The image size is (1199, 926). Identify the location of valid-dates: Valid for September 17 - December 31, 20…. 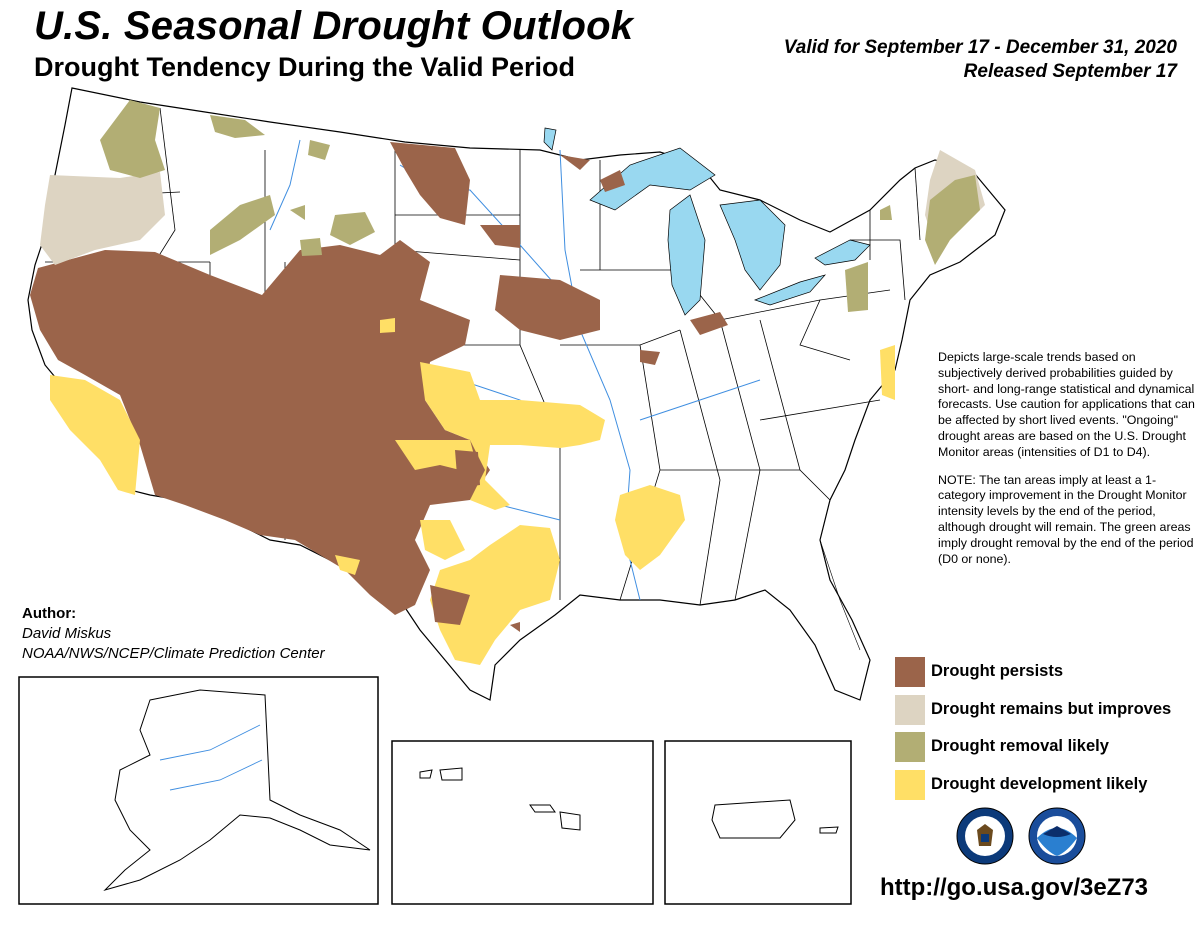
(980, 47).